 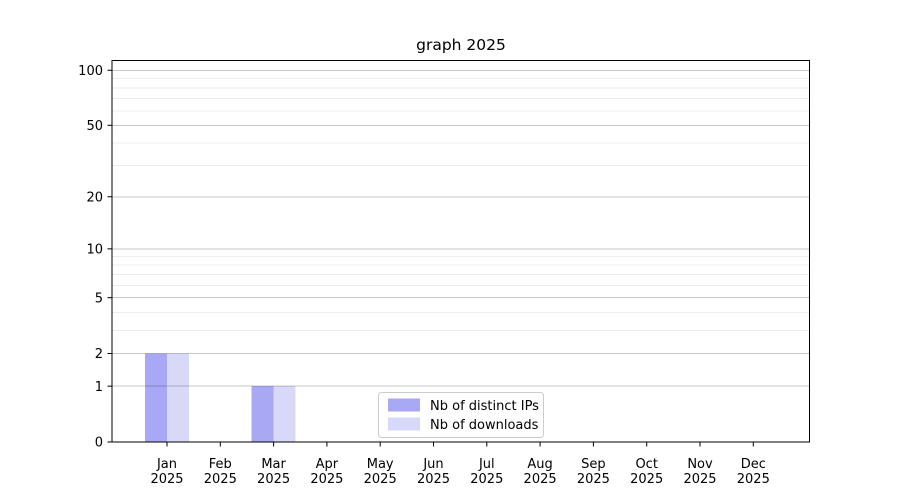 I want to click on y-tick-label: 100, so click(x=90, y=71).